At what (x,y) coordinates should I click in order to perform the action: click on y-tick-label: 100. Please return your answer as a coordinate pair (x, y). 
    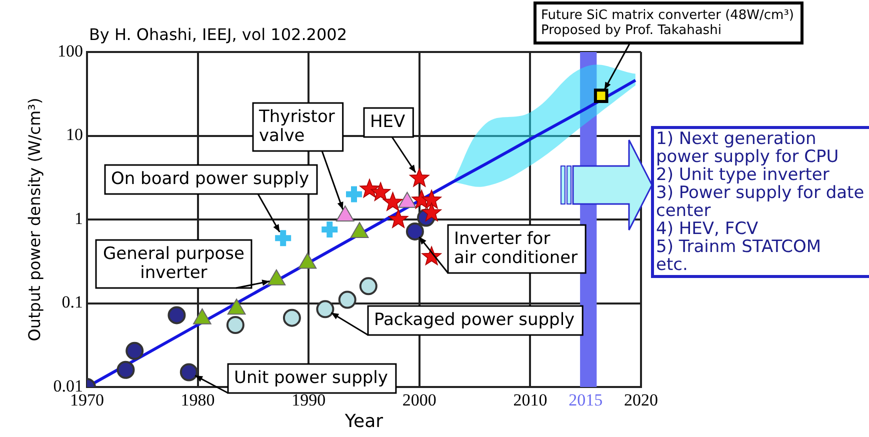
    Looking at the image, I should click on (70, 50).